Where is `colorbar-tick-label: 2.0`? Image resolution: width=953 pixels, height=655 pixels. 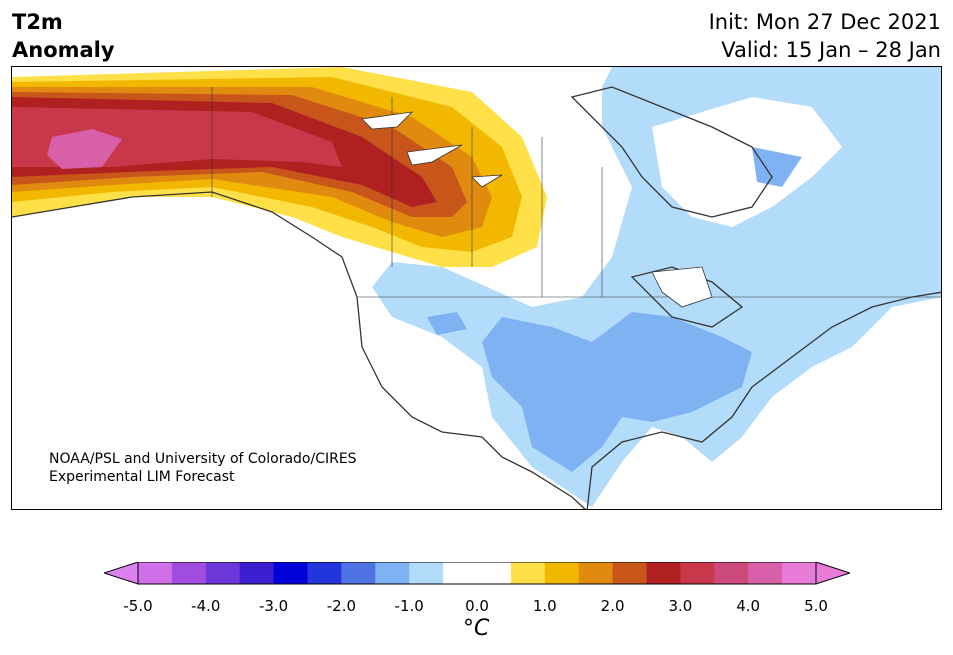
colorbar-tick-label: 2.0 is located at coordinates (612, 606).